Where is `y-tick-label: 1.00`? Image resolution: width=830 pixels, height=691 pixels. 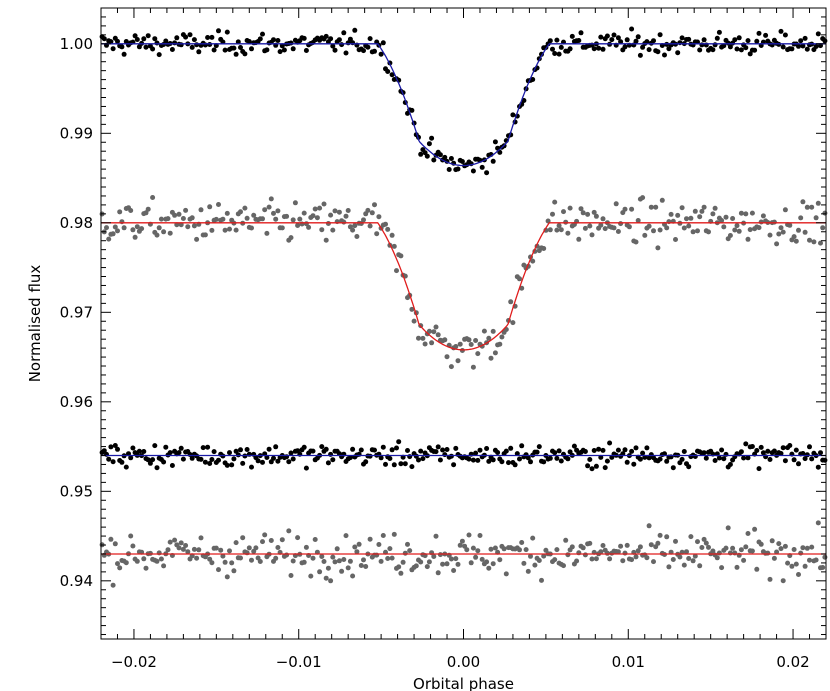
y-tick-label: 1.00 is located at coordinates (76, 44).